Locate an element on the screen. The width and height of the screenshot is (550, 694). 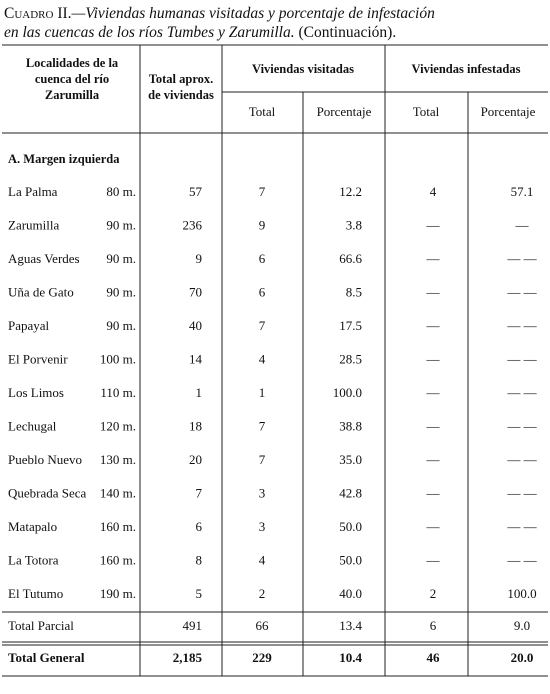
altitude: 100 m. is located at coordinates (118, 358).